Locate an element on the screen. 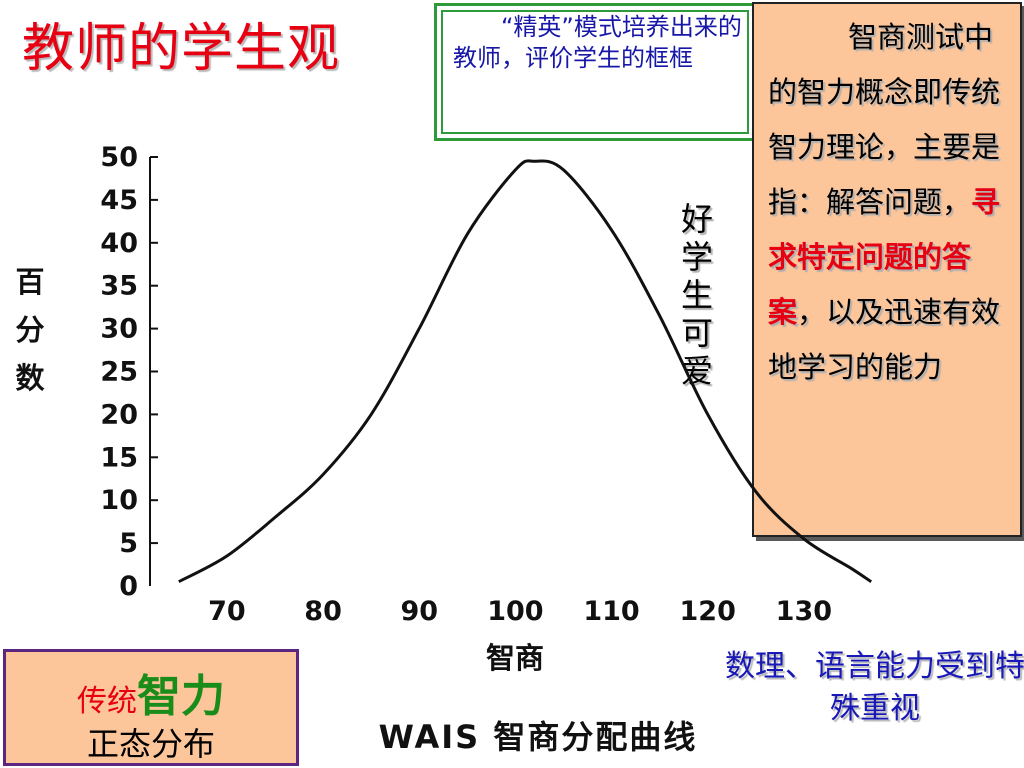 The height and width of the screenshot is (768, 1024). y-tick-label: 10 is located at coordinates (119, 500).